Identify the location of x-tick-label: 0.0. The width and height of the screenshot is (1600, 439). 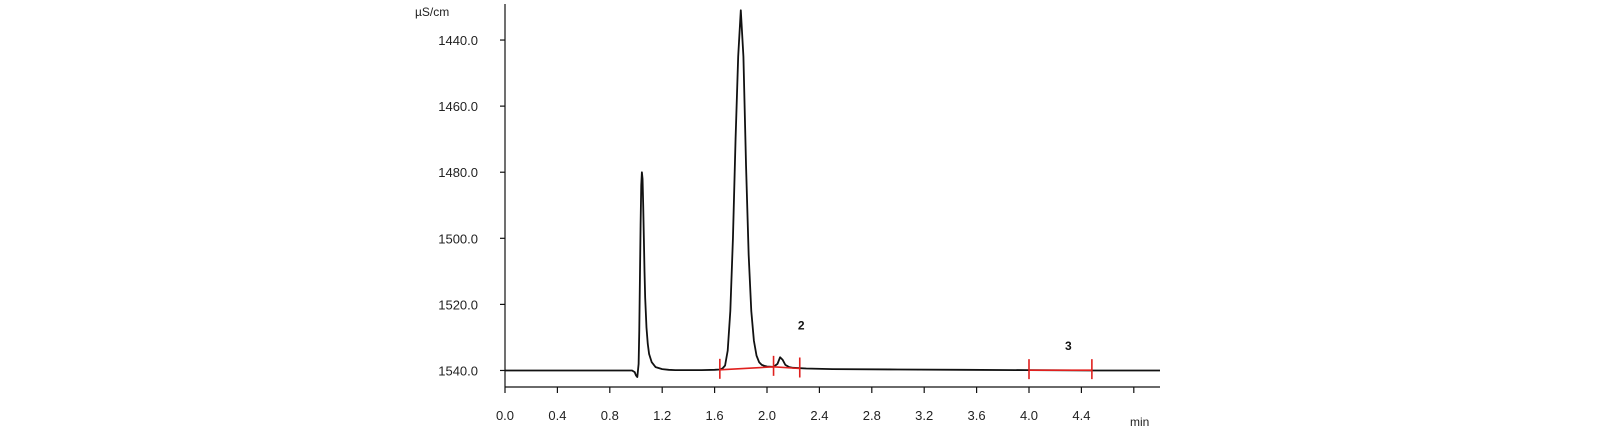
(505, 415).